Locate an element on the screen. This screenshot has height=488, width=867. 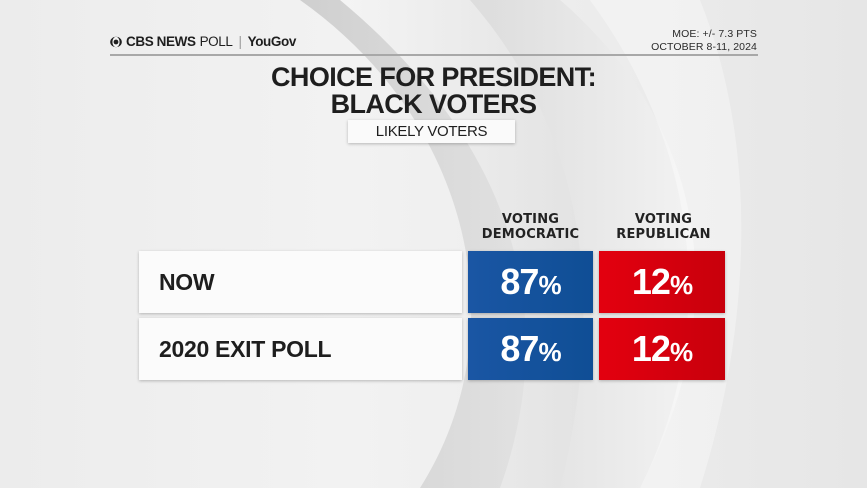
column-header-republican: VOTING REPUBLICAN is located at coordinates (663, 227).